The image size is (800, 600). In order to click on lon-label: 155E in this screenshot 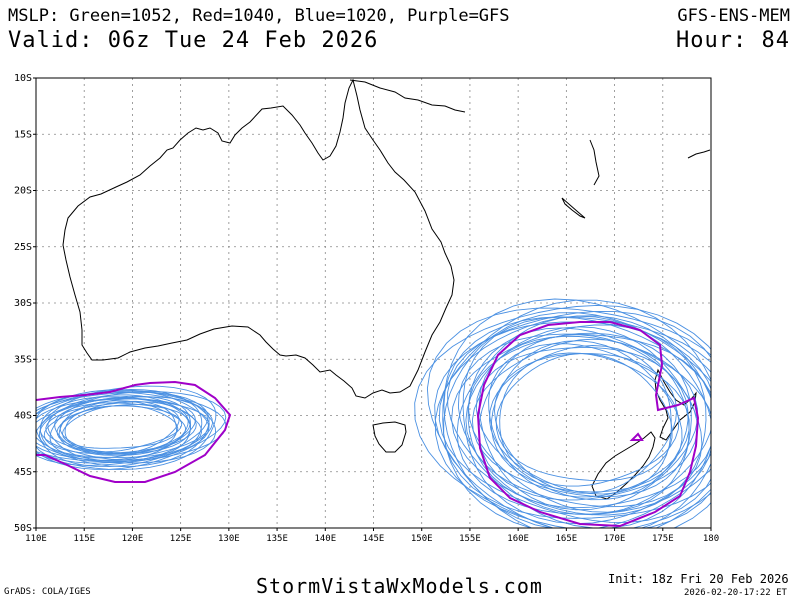, I will do `click(470, 539)`.